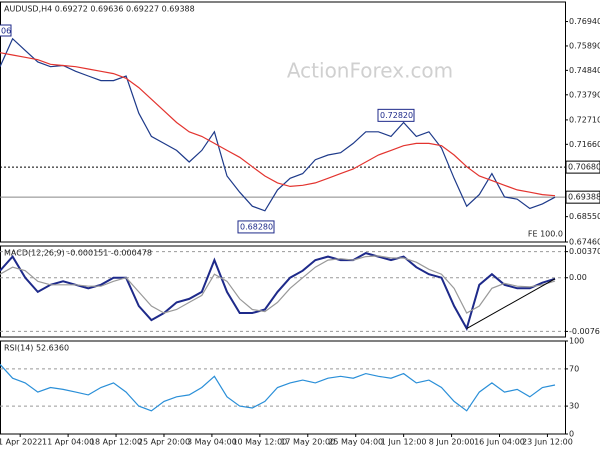  What do you see at coordinates (584, 144) in the screenshot?
I see `y-tick-label: 0.71660` at bounding box center [584, 144].